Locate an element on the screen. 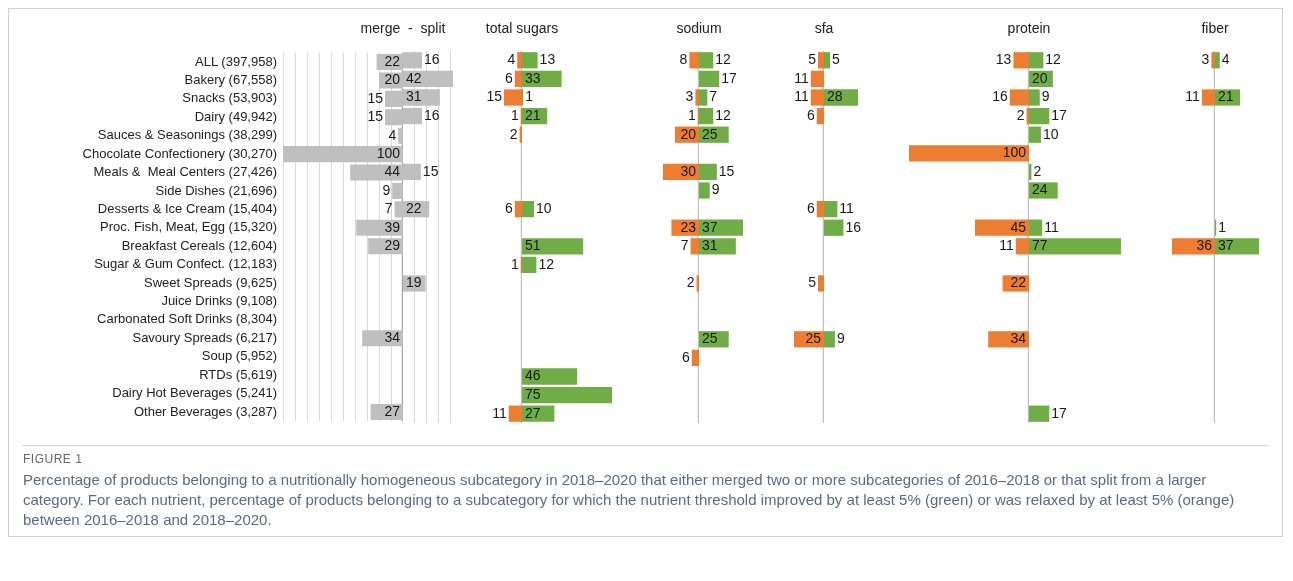  data-label: 13 is located at coordinates (547, 59).